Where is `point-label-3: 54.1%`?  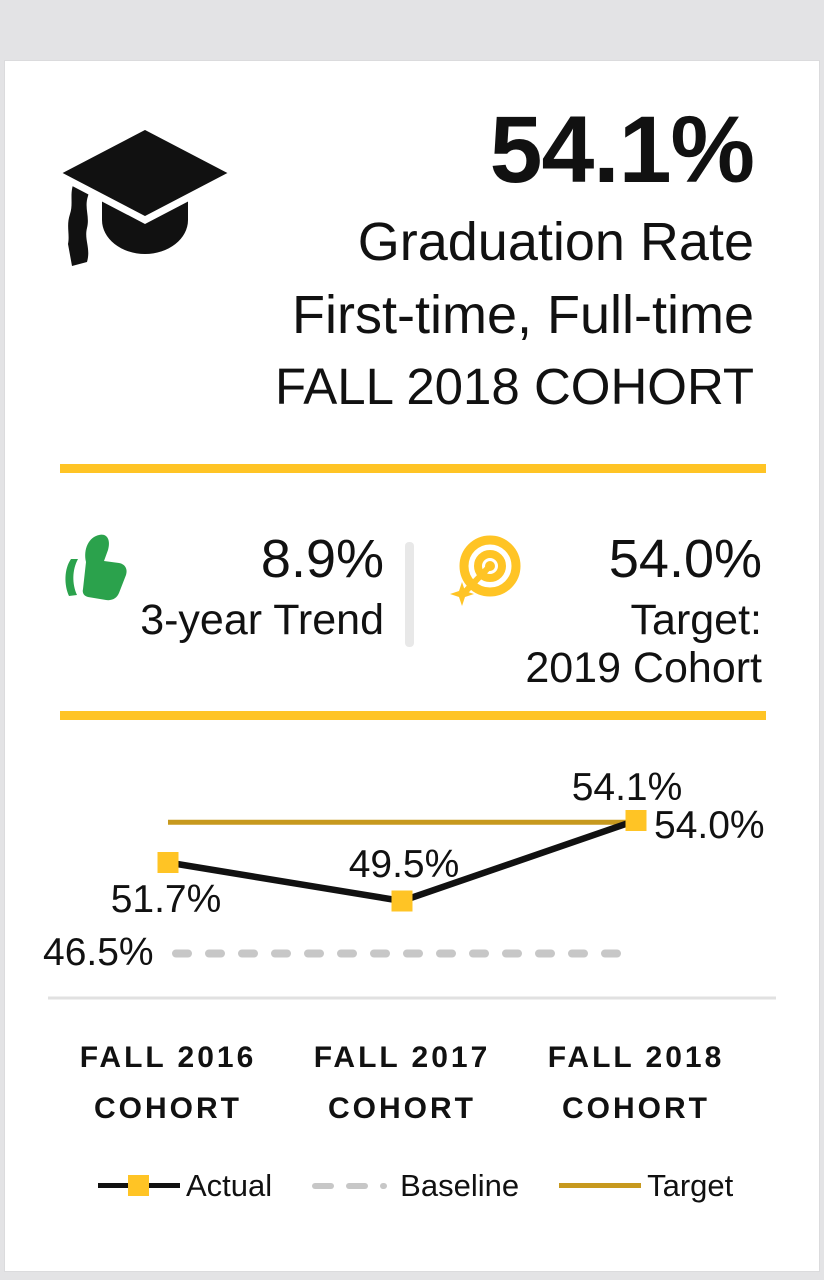
point-label-3: 54.1% is located at coordinates (627, 787).